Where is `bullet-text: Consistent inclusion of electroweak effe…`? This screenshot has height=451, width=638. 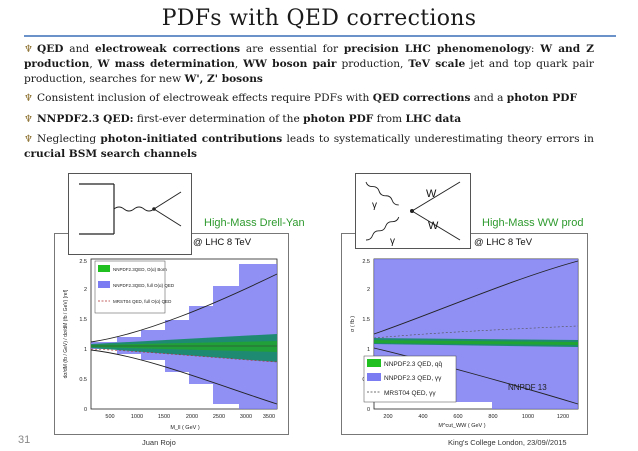 bullet-text: Consistent inclusion of electroweak effe… is located at coordinates (205, 98).